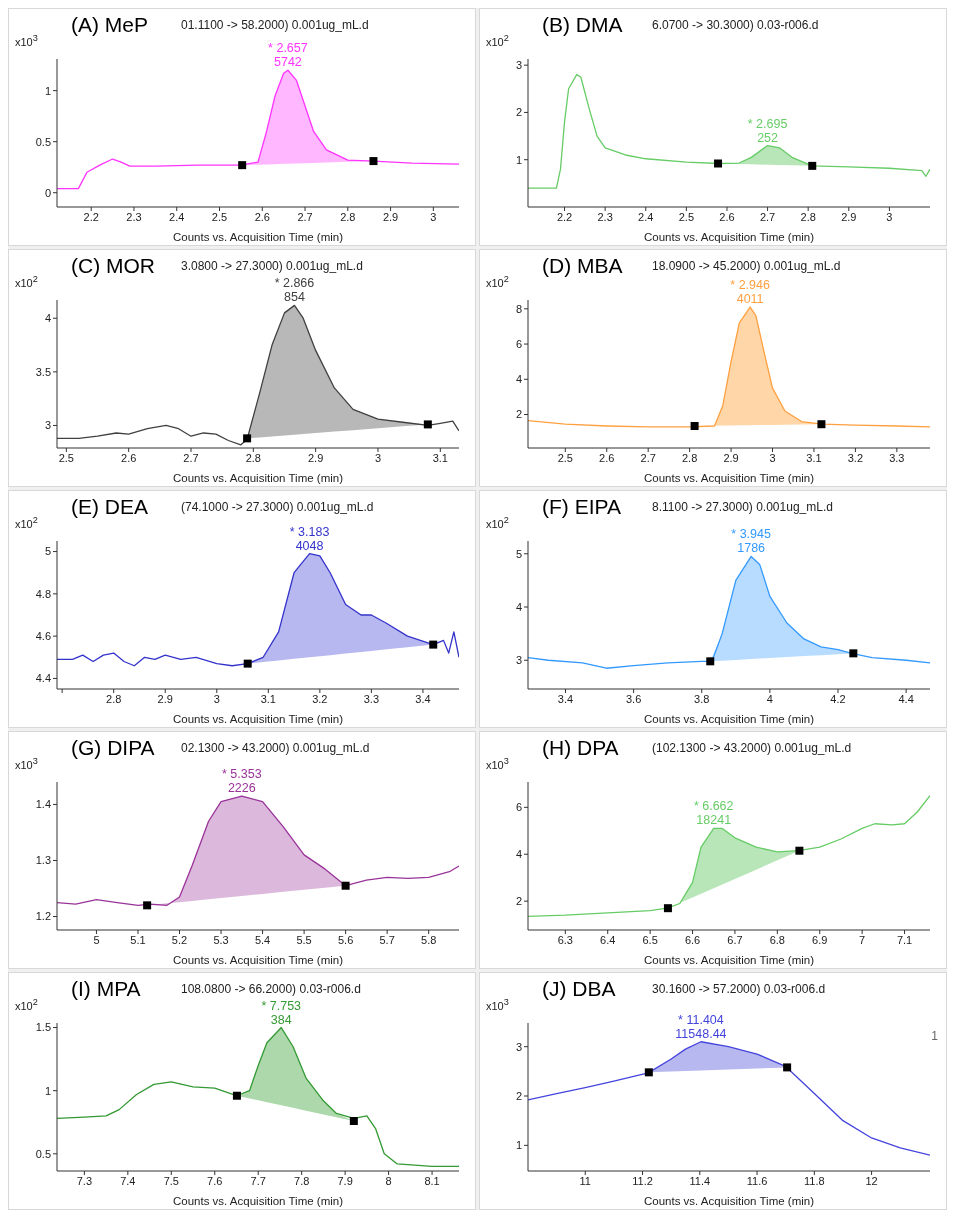  I want to click on x-tick-label: 3.2, so click(320, 698).